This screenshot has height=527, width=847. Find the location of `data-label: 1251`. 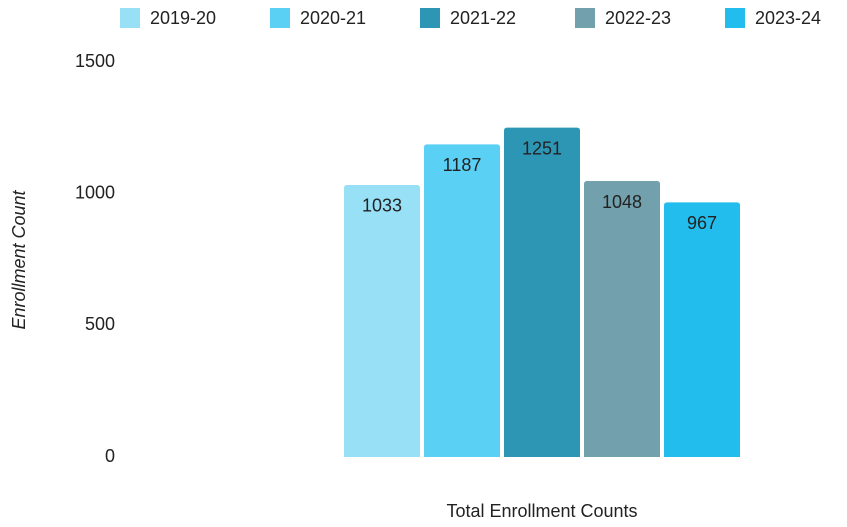

data-label: 1251 is located at coordinates (542, 148).